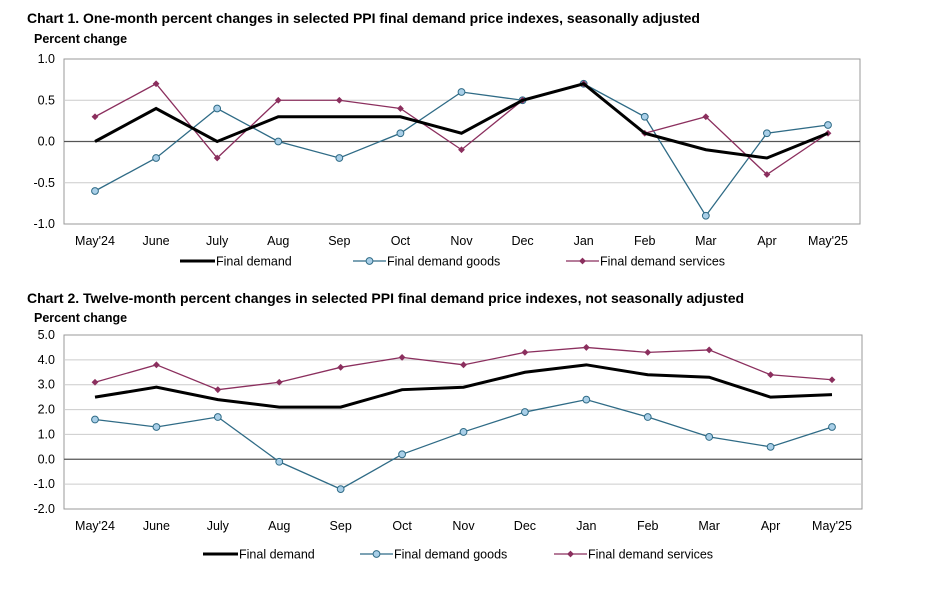 The image size is (926, 610). I want to click on y-tick-label: 5.0, so click(46, 335).